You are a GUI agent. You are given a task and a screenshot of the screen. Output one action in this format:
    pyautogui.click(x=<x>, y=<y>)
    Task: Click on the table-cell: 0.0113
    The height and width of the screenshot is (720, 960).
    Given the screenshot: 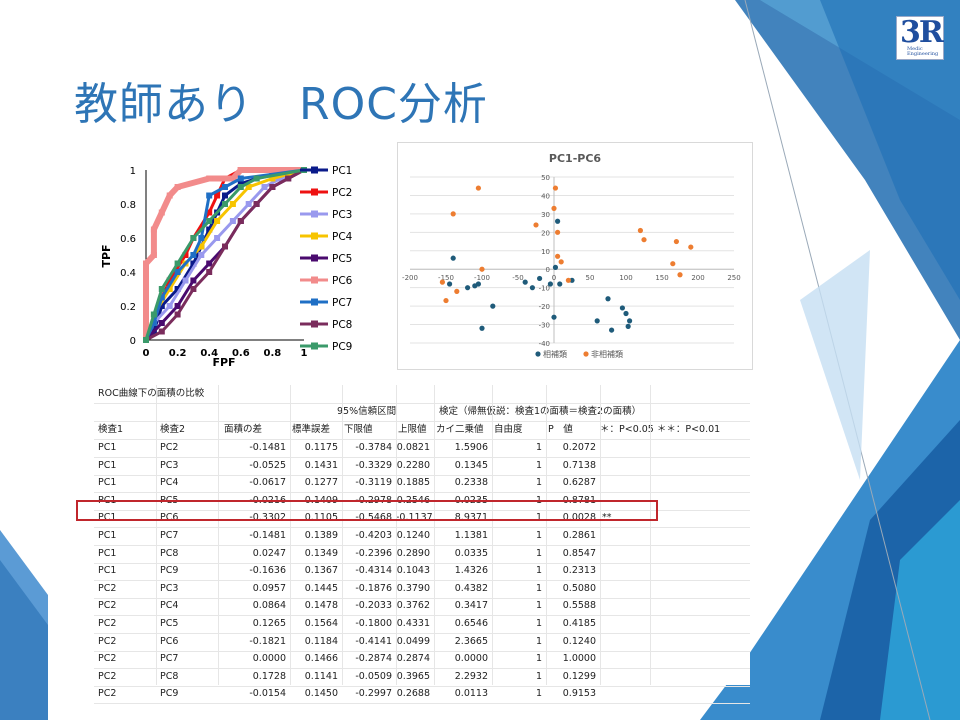 What is the action you would take?
    pyautogui.click(x=471, y=694)
    